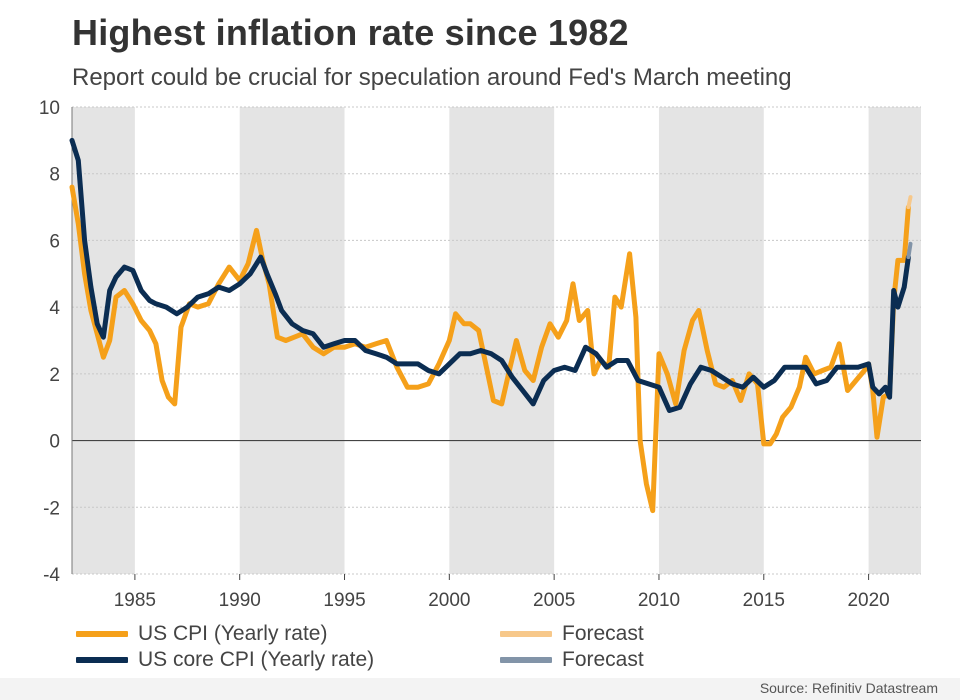  I want to click on legend-label-cpi-forecast: Forecast, so click(603, 633).